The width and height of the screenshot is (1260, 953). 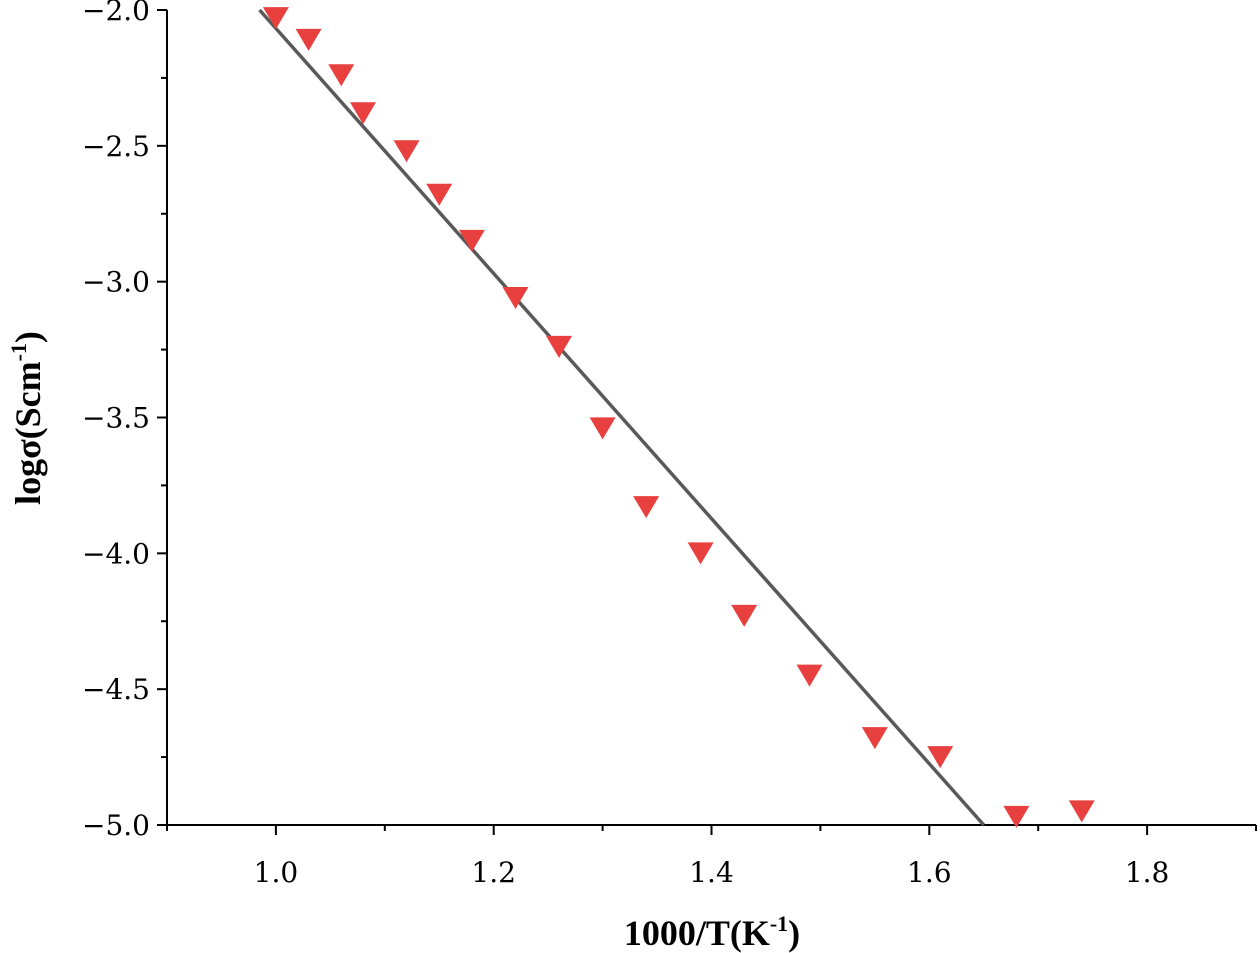 What do you see at coordinates (929, 872) in the screenshot?
I see `x-tick-label: 1.6` at bounding box center [929, 872].